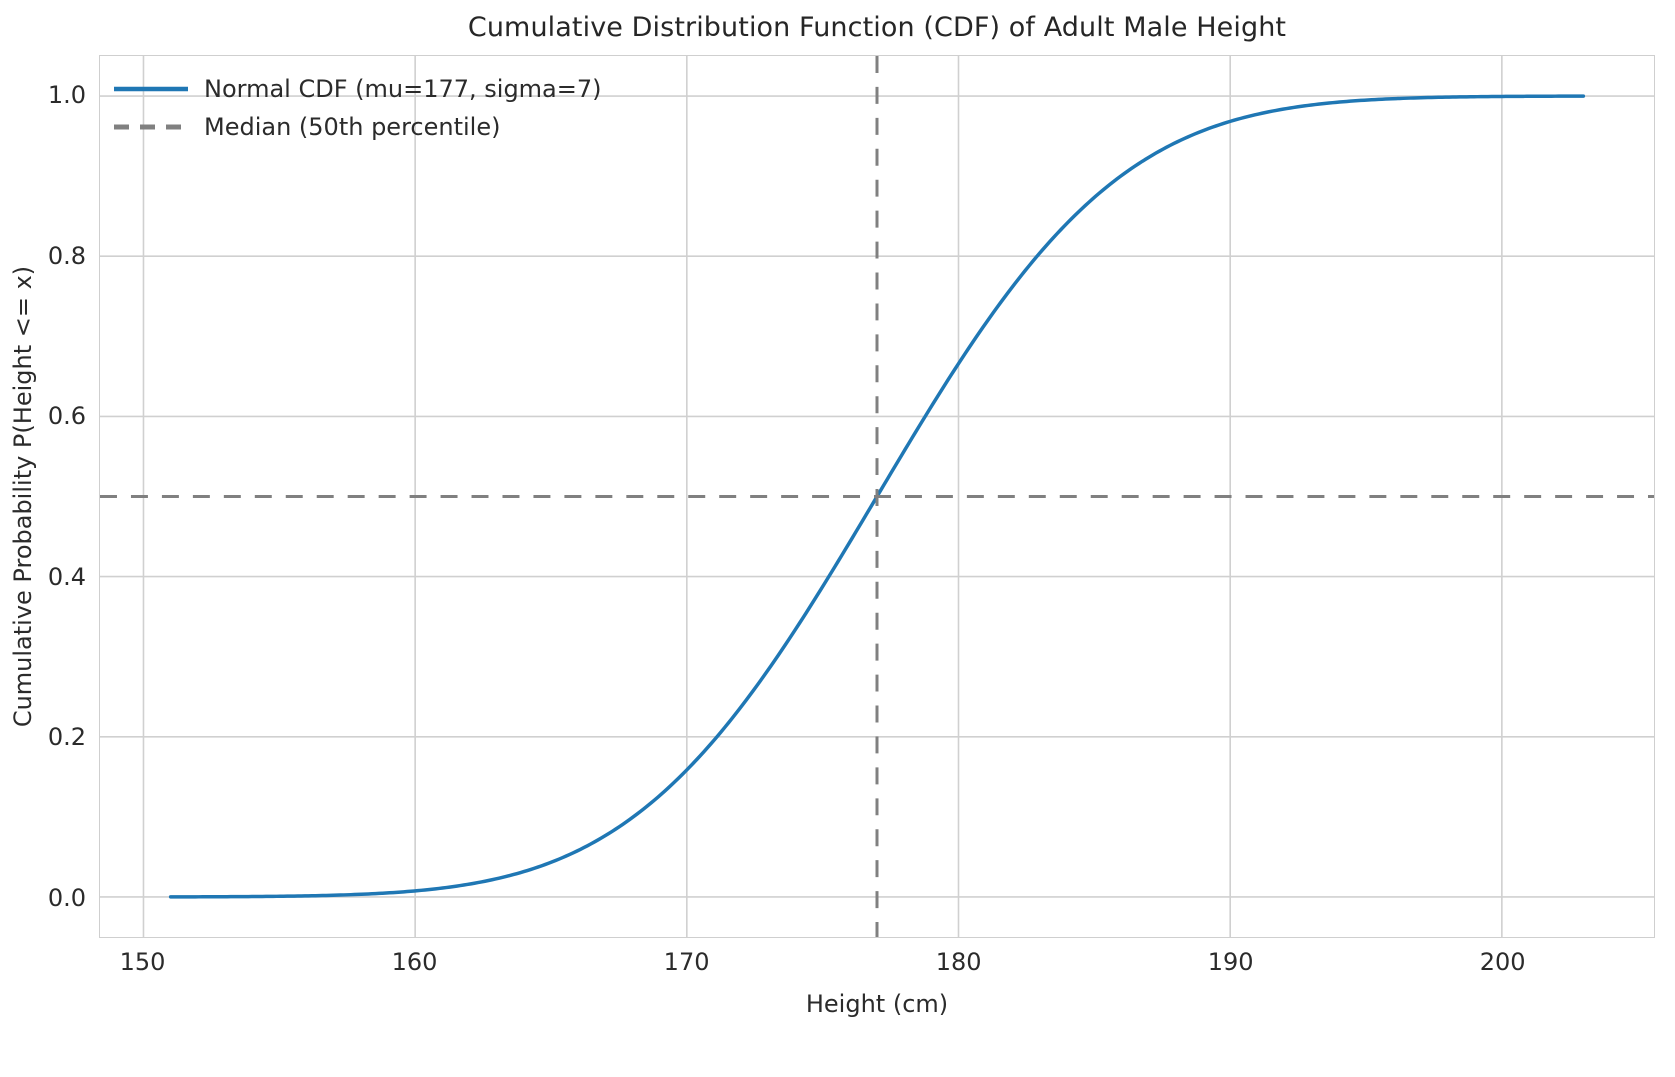  What do you see at coordinates (1230, 962) in the screenshot?
I see `x-tick-label: 190` at bounding box center [1230, 962].